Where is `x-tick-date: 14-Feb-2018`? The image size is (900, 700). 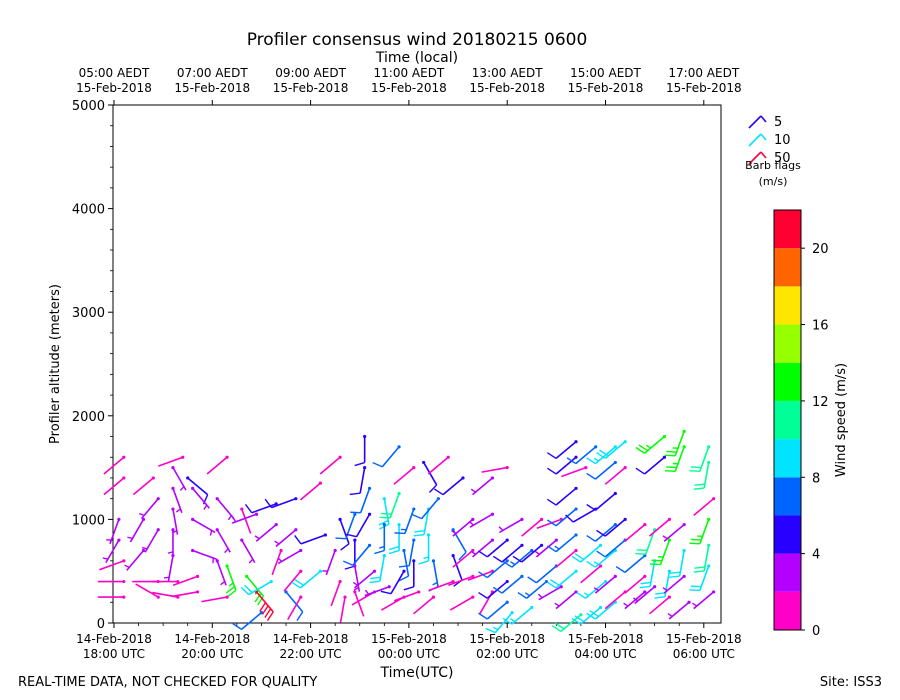 x-tick-date: 14-Feb-2018 is located at coordinates (114, 639).